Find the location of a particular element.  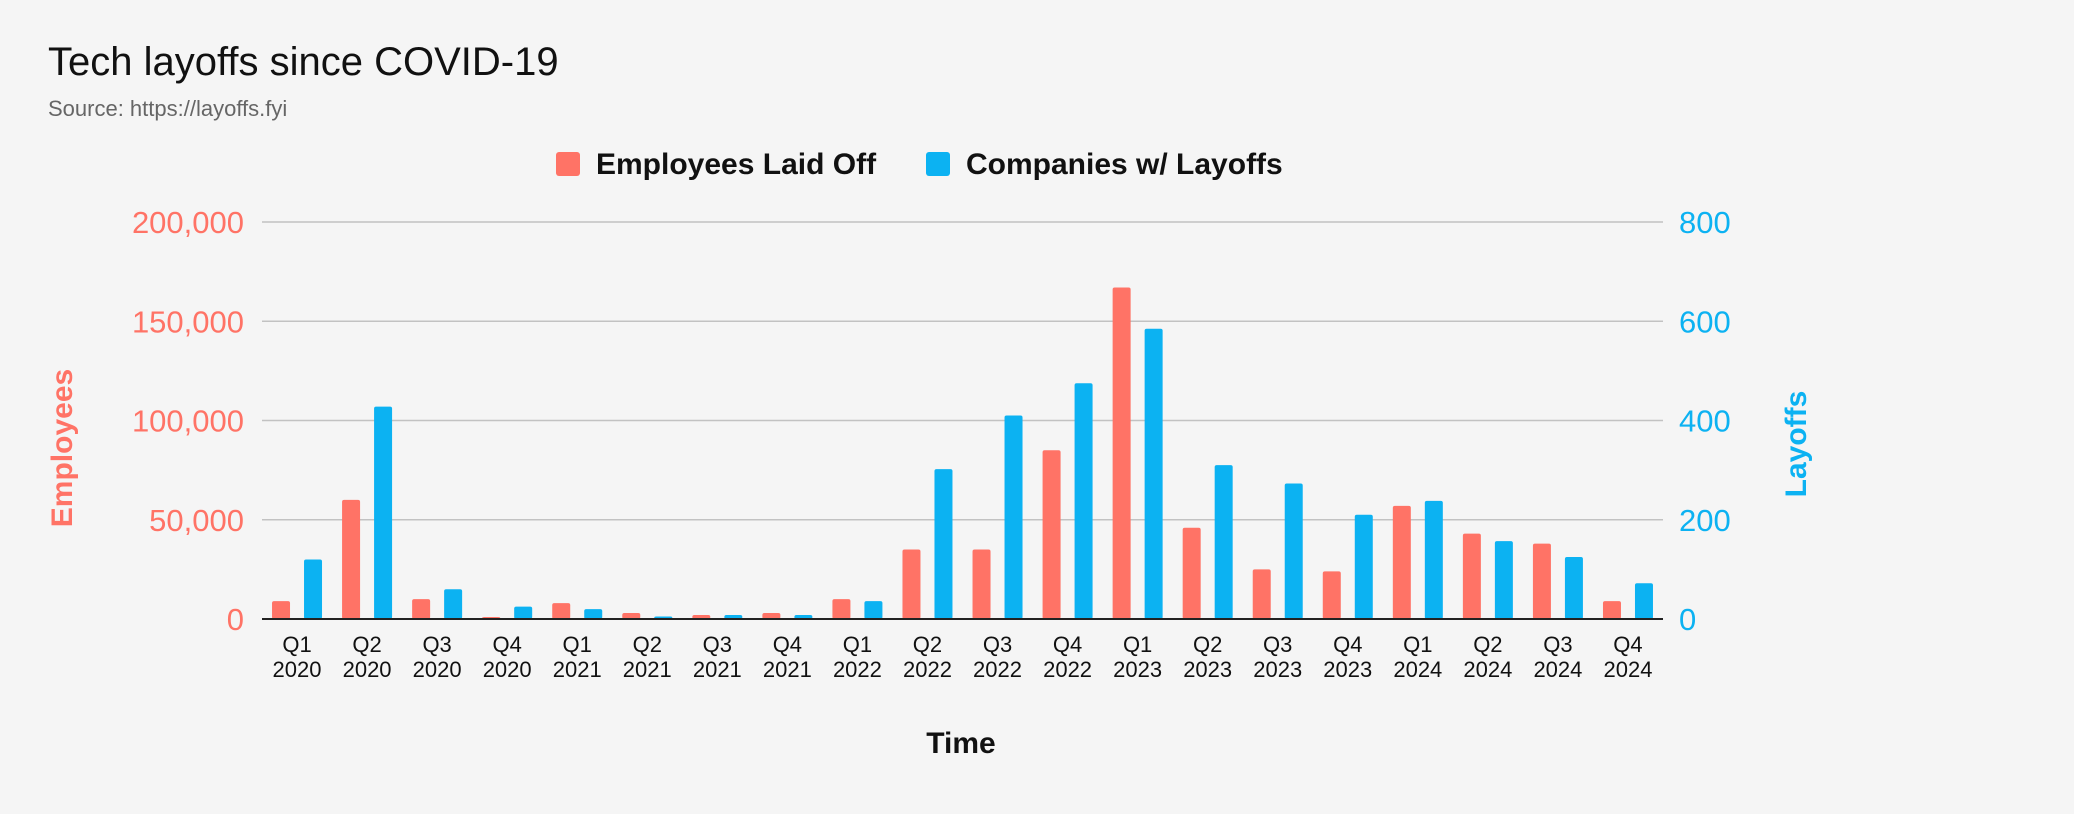

chart-title: Tech layoffs since COVID-19 is located at coordinates (303, 62).